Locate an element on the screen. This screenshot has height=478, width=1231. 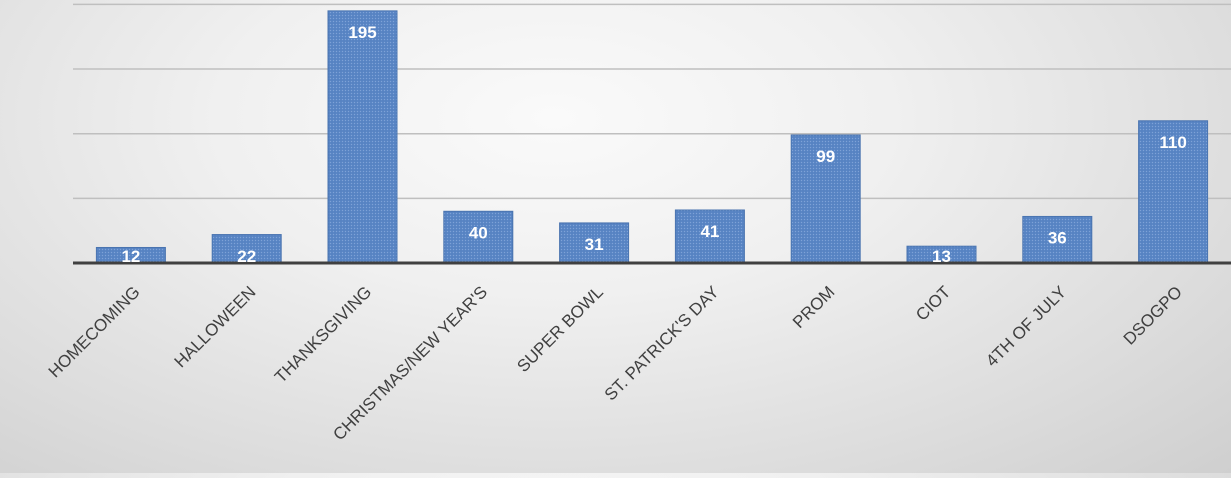
category-label-st-patrick-s-day: ST. PATRICK'S DAY is located at coordinates (662, 343).